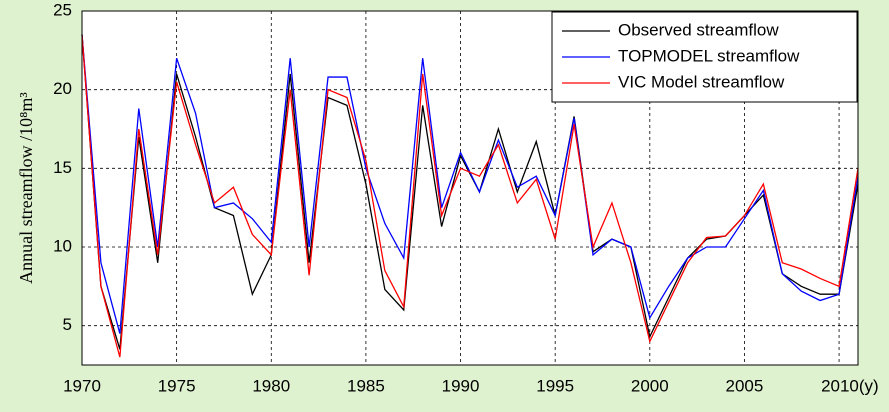 The height and width of the screenshot is (412, 889). What do you see at coordinates (177, 385) in the screenshot?
I see `x-tick-label: 1975` at bounding box center [177, 385].